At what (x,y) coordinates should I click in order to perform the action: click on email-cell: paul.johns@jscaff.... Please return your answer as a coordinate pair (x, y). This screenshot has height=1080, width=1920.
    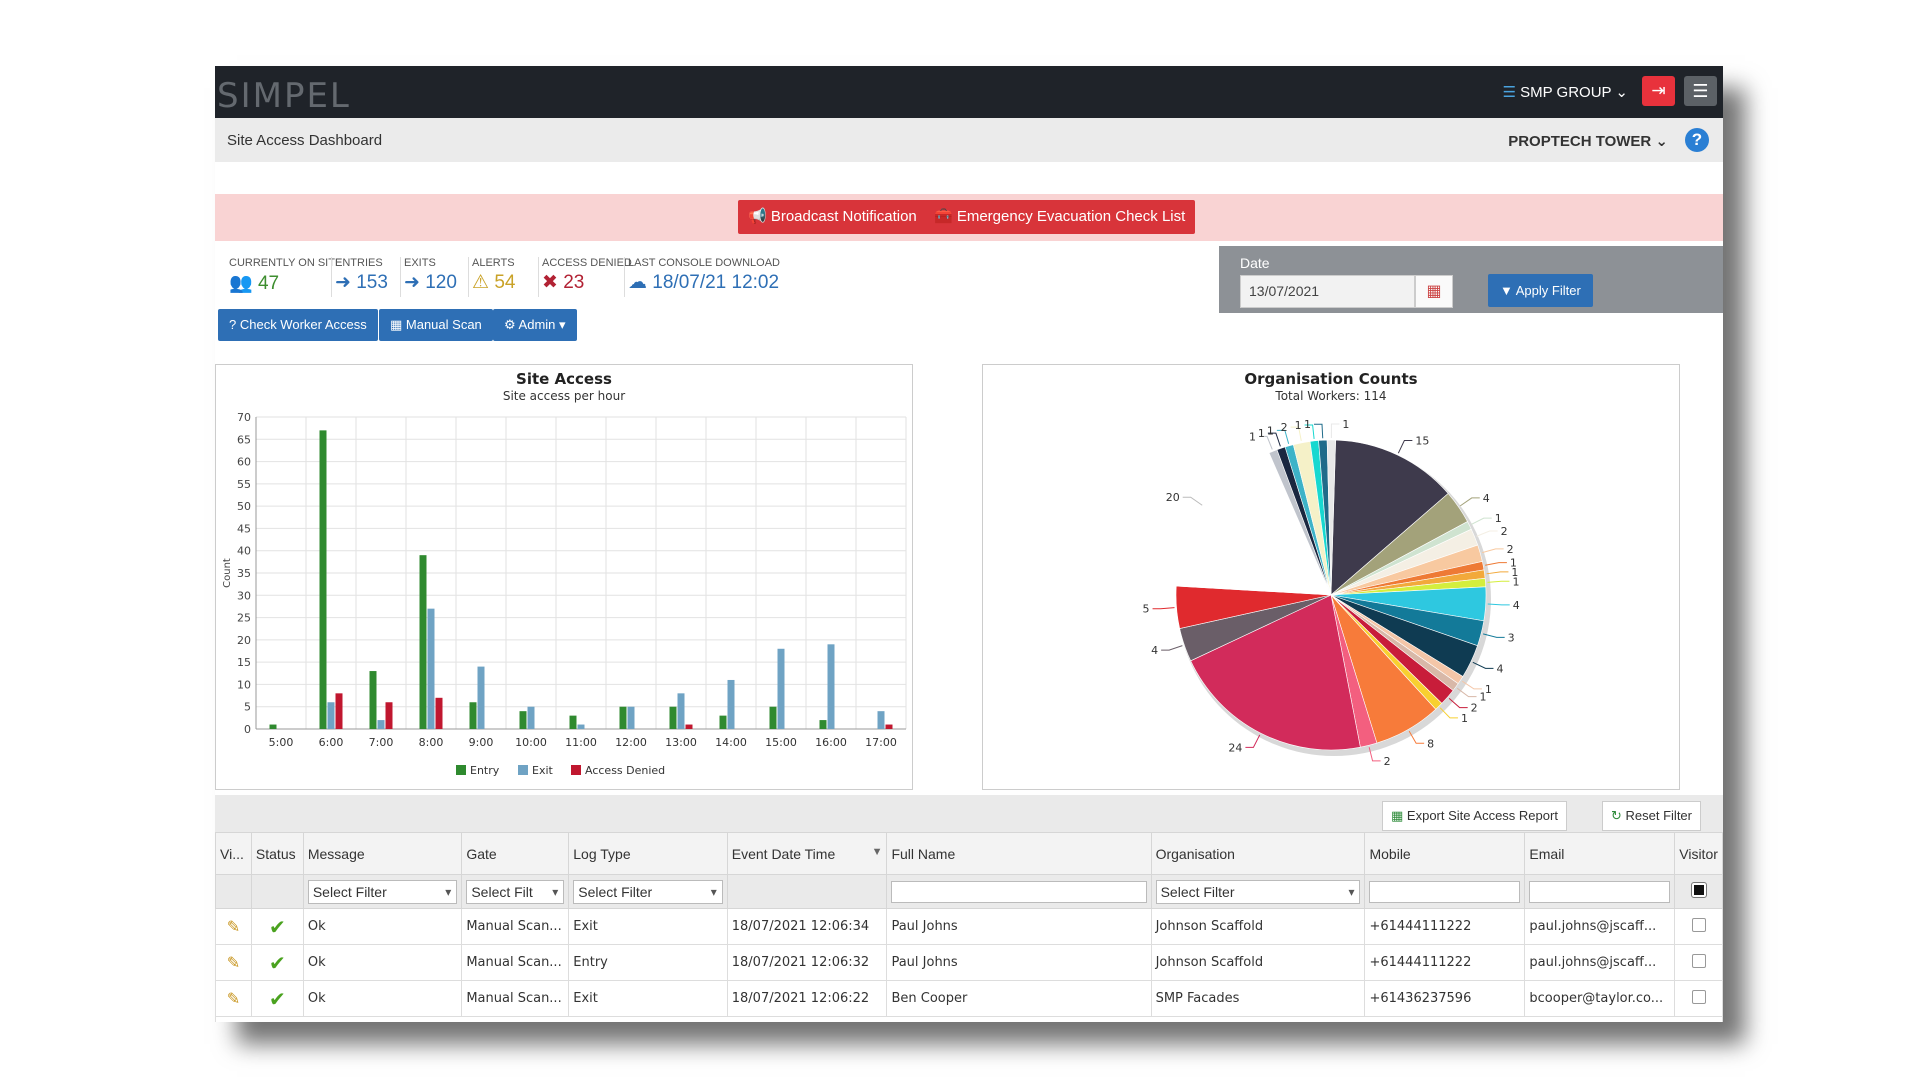
    Looking at the image, I should click on (1600, 926).